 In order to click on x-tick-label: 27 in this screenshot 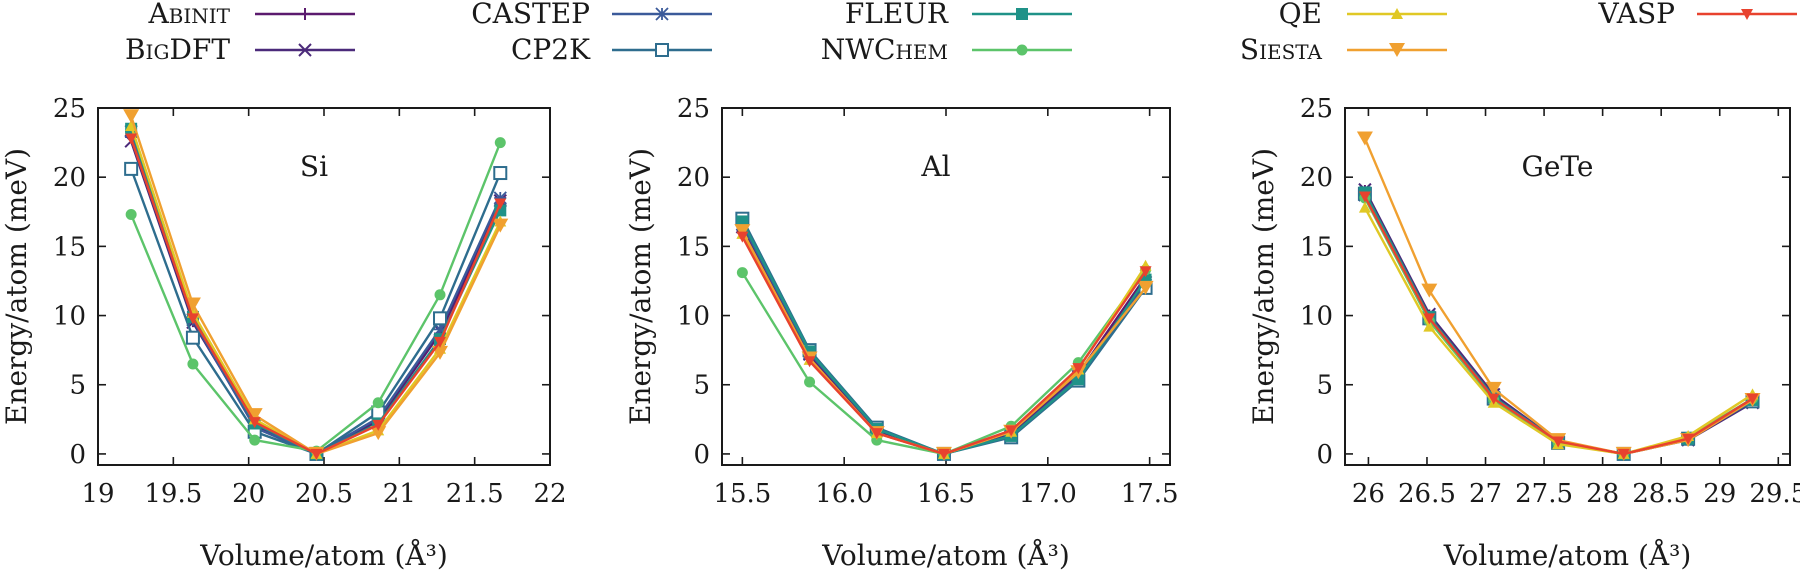, I will do `click(1485, 494)`.